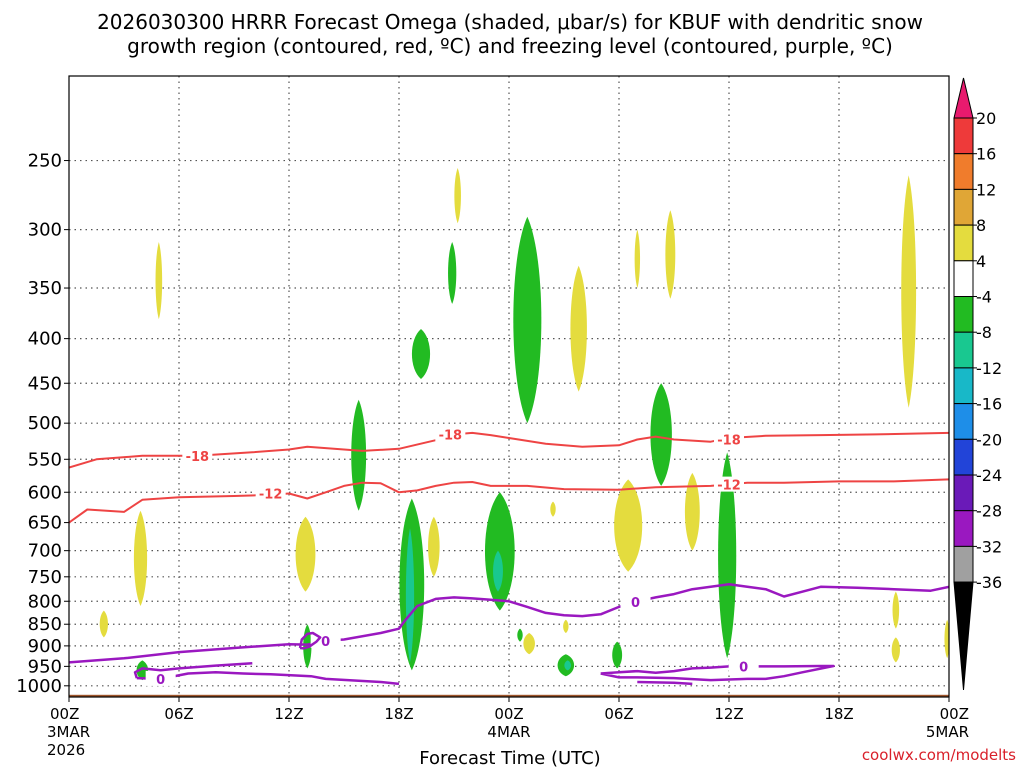 The height and width of the screenshot is (768, 1024). Describe the element at coordinates (939, 755) in the screenshot. I see `credit-text: coolwx.com/modelts` at that location.